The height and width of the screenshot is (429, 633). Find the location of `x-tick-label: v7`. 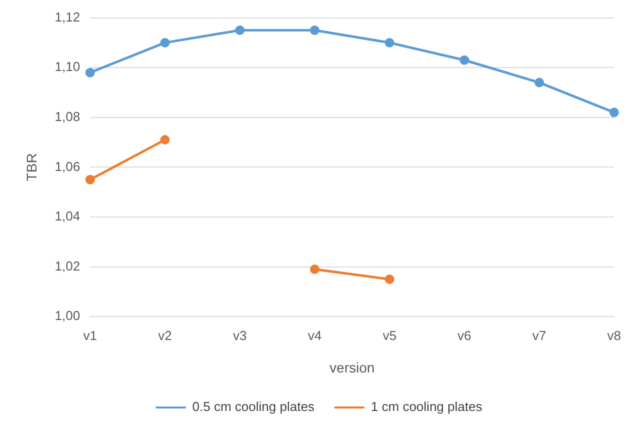

x-tick-label: v7 is located at coordinates (539, 335).